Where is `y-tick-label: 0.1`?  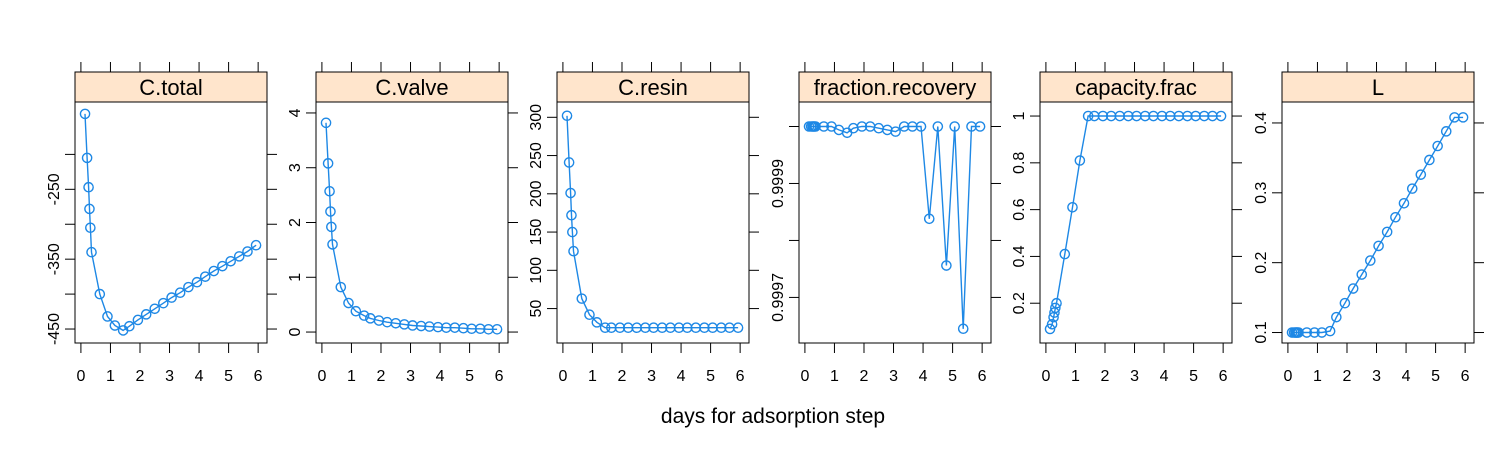 y-tick-label: 0.1 is located at coordinates (1261, 332).